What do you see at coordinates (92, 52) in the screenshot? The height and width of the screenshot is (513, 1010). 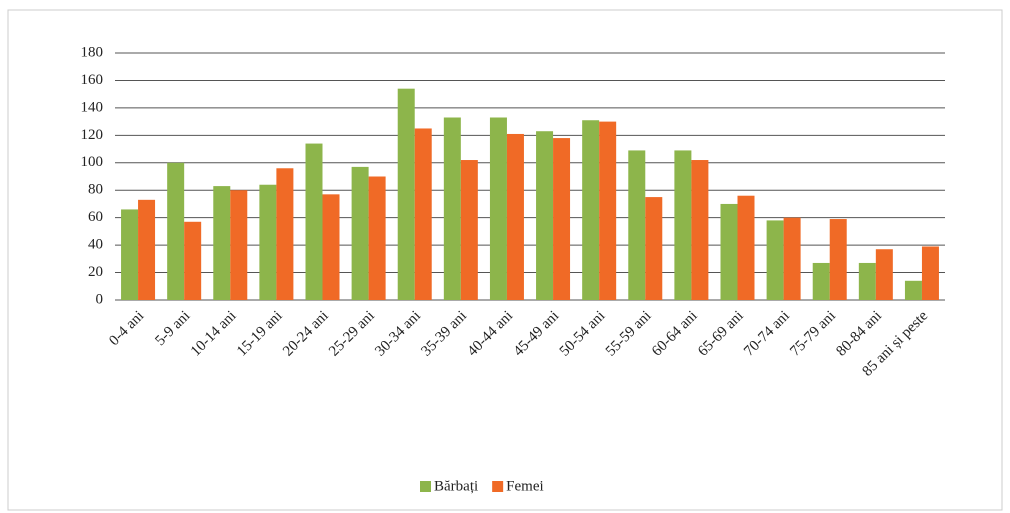 I see `y-tick-label: 180` at bounding box center [92, 52].